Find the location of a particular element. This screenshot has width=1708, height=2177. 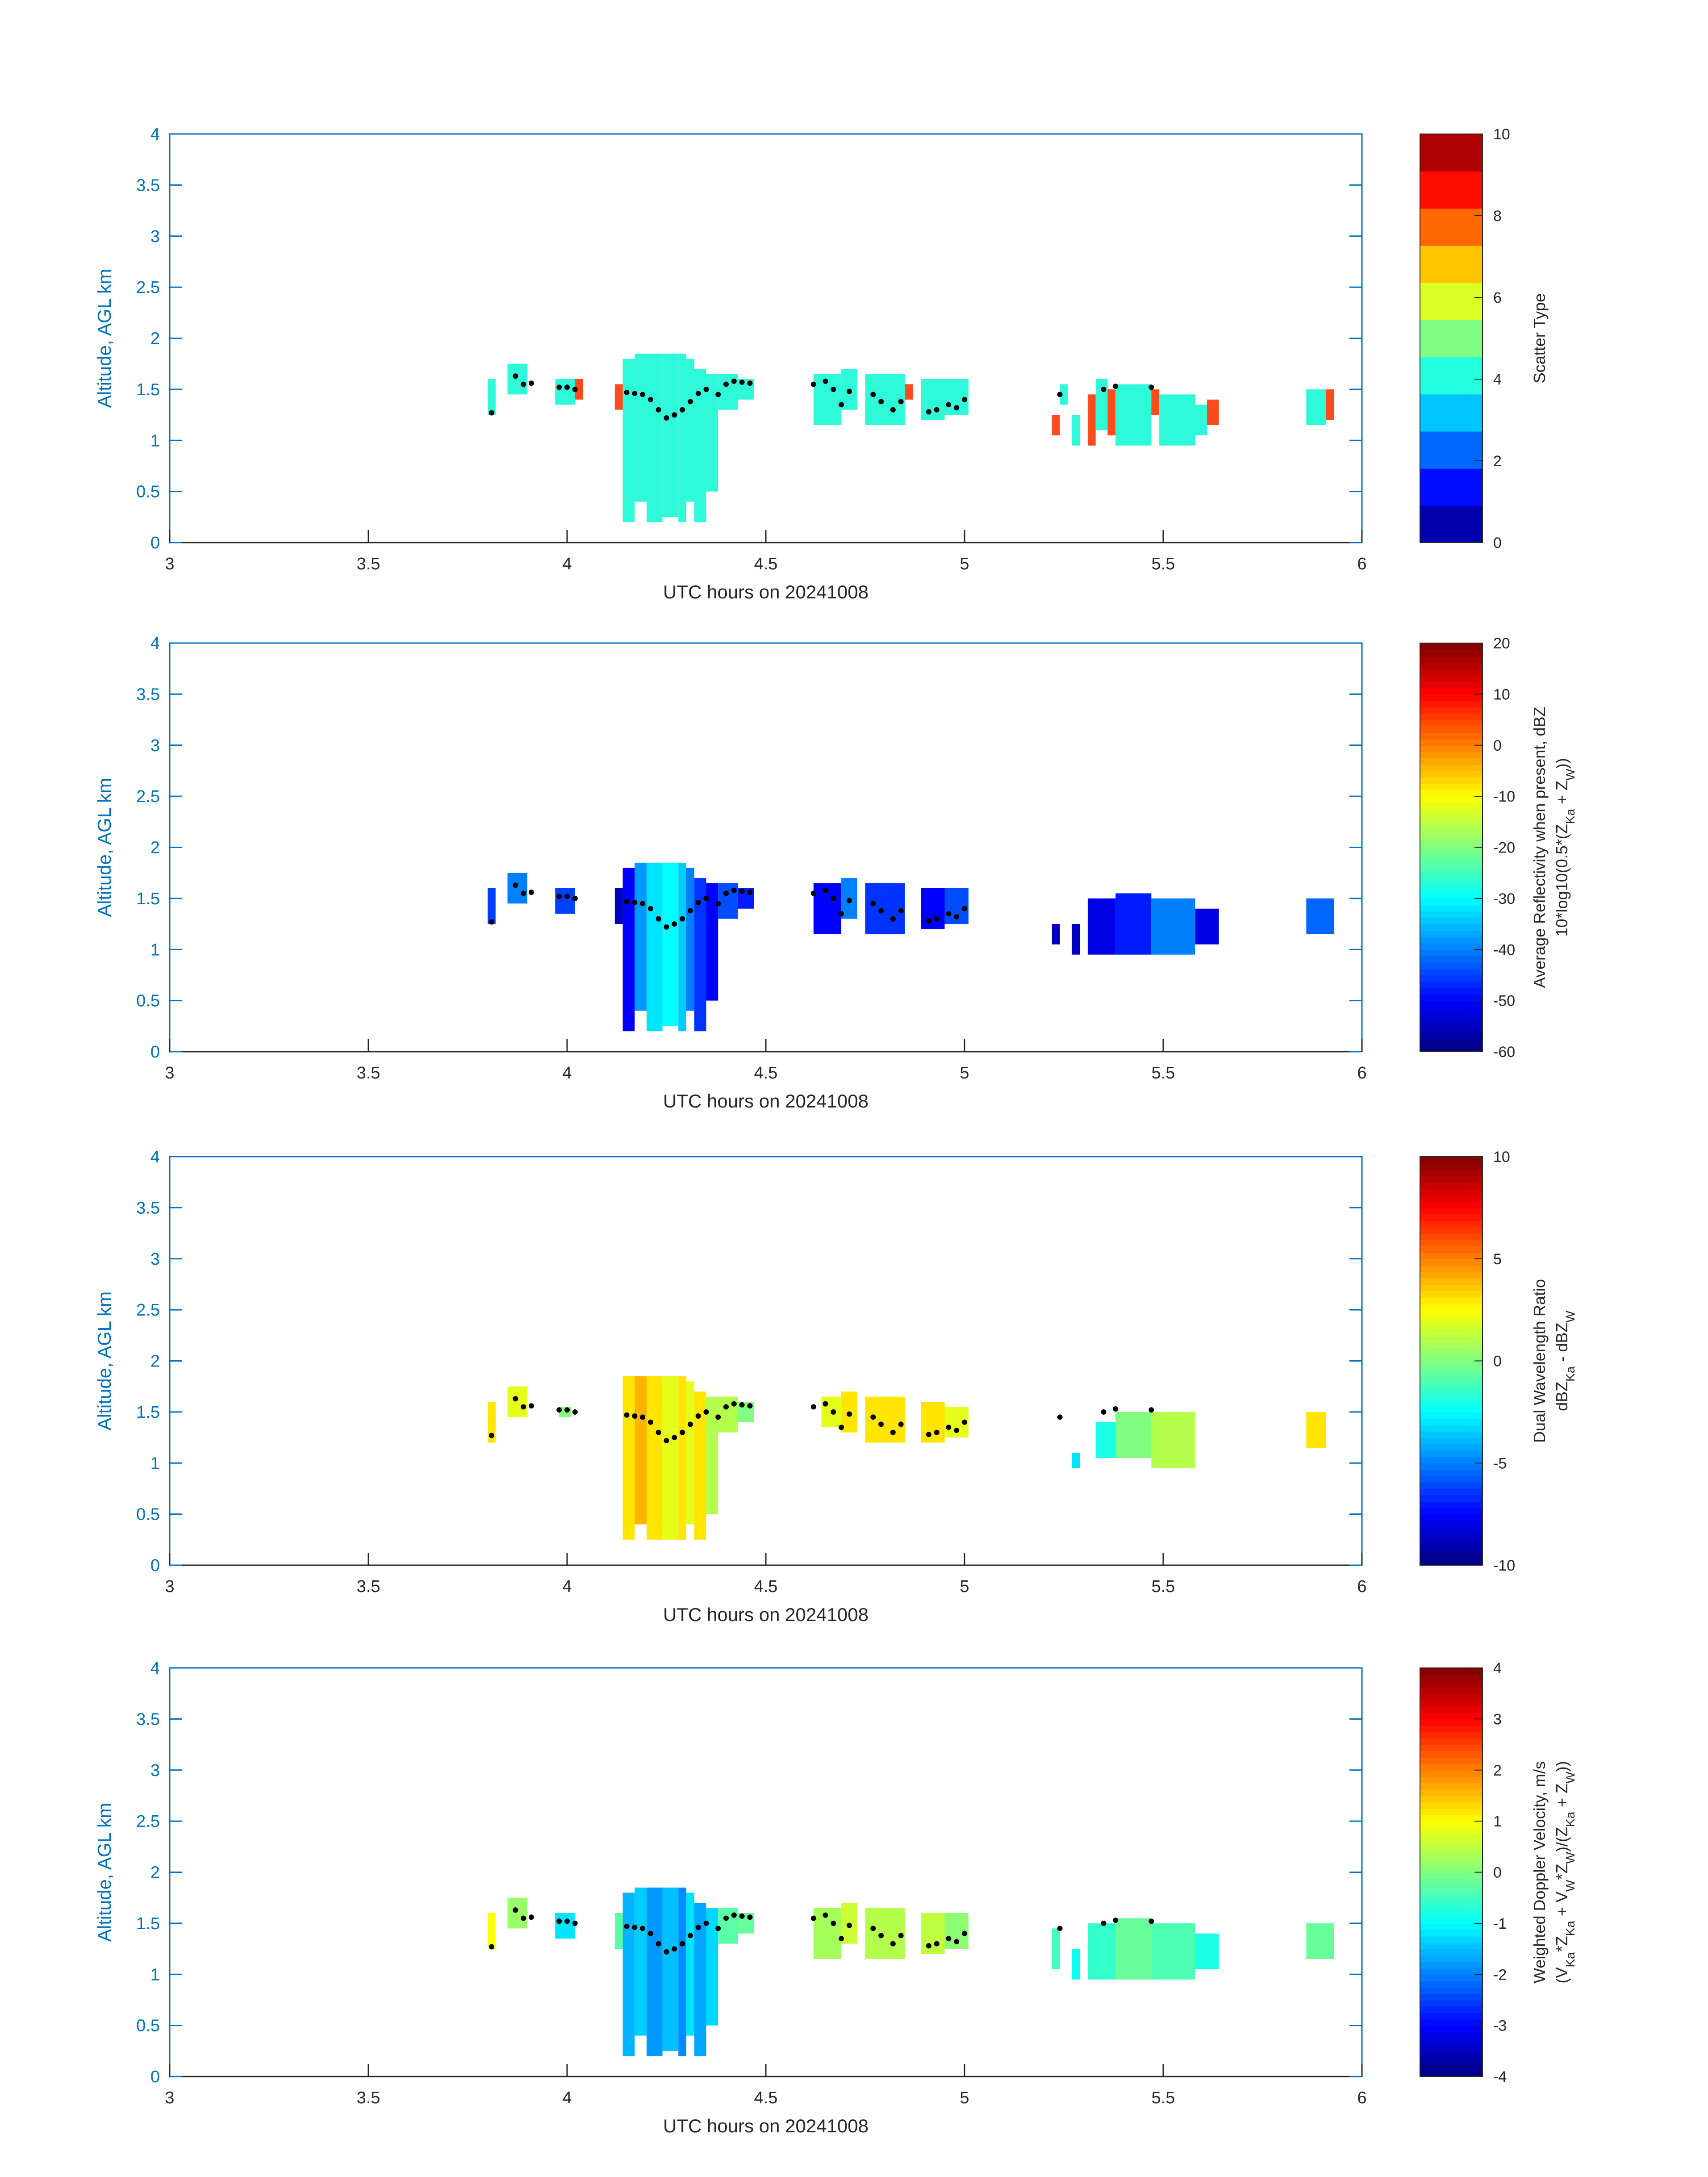

colorbar-tick-label: -50 is located at coordinates (1504, 1001).